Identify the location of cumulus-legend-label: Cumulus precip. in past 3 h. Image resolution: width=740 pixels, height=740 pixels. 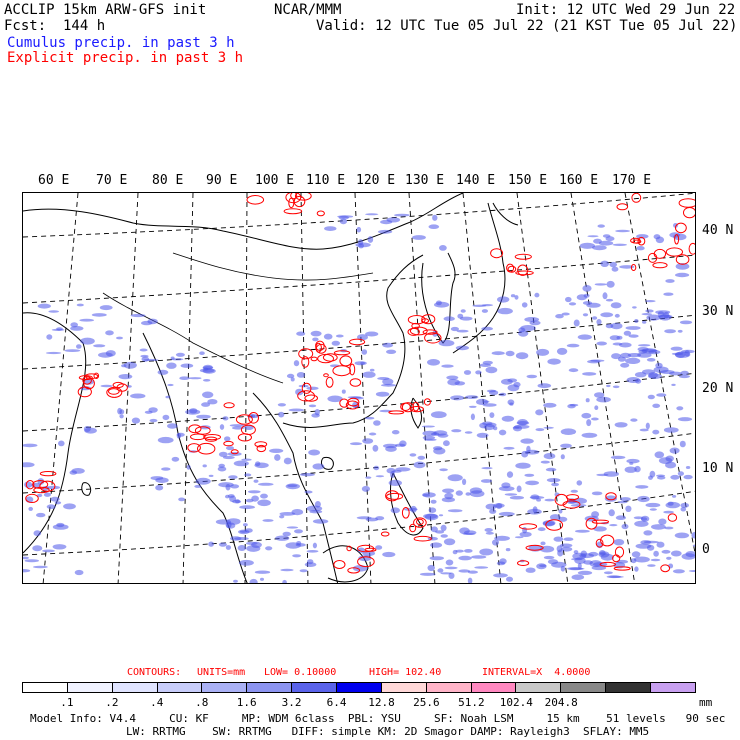
(121, 43).